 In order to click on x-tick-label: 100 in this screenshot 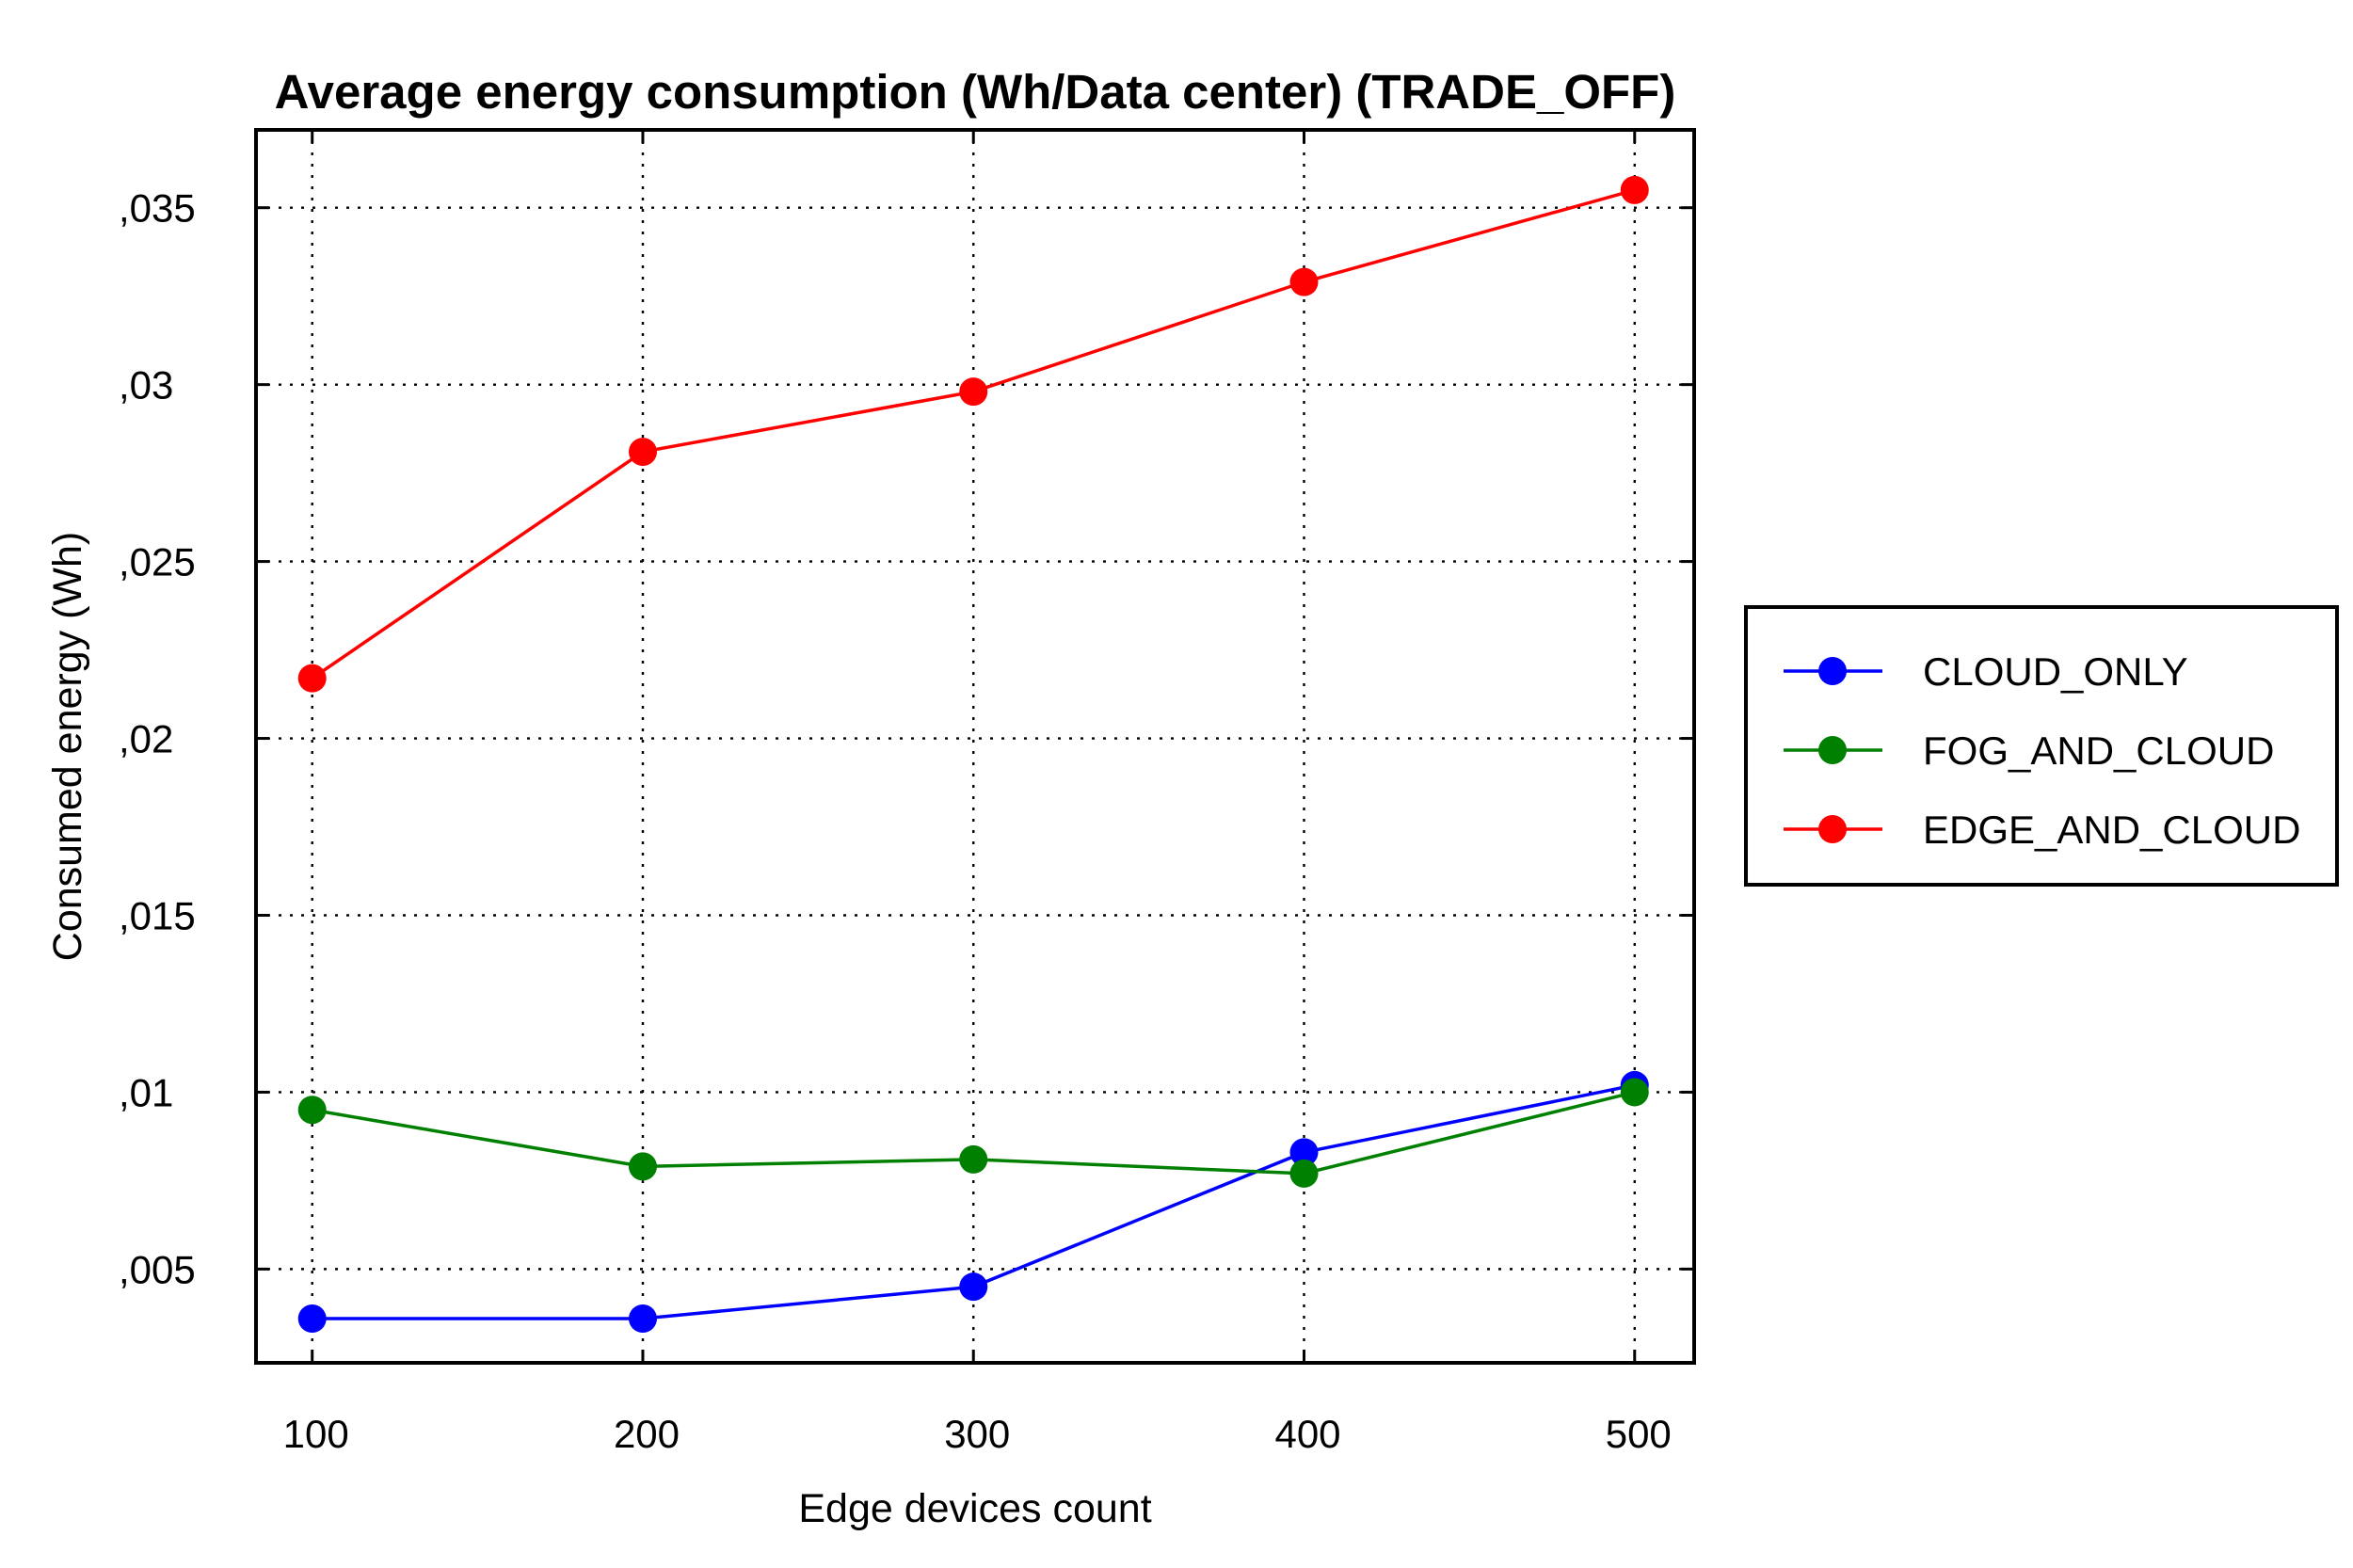, I will do `click(316, 1434)`.